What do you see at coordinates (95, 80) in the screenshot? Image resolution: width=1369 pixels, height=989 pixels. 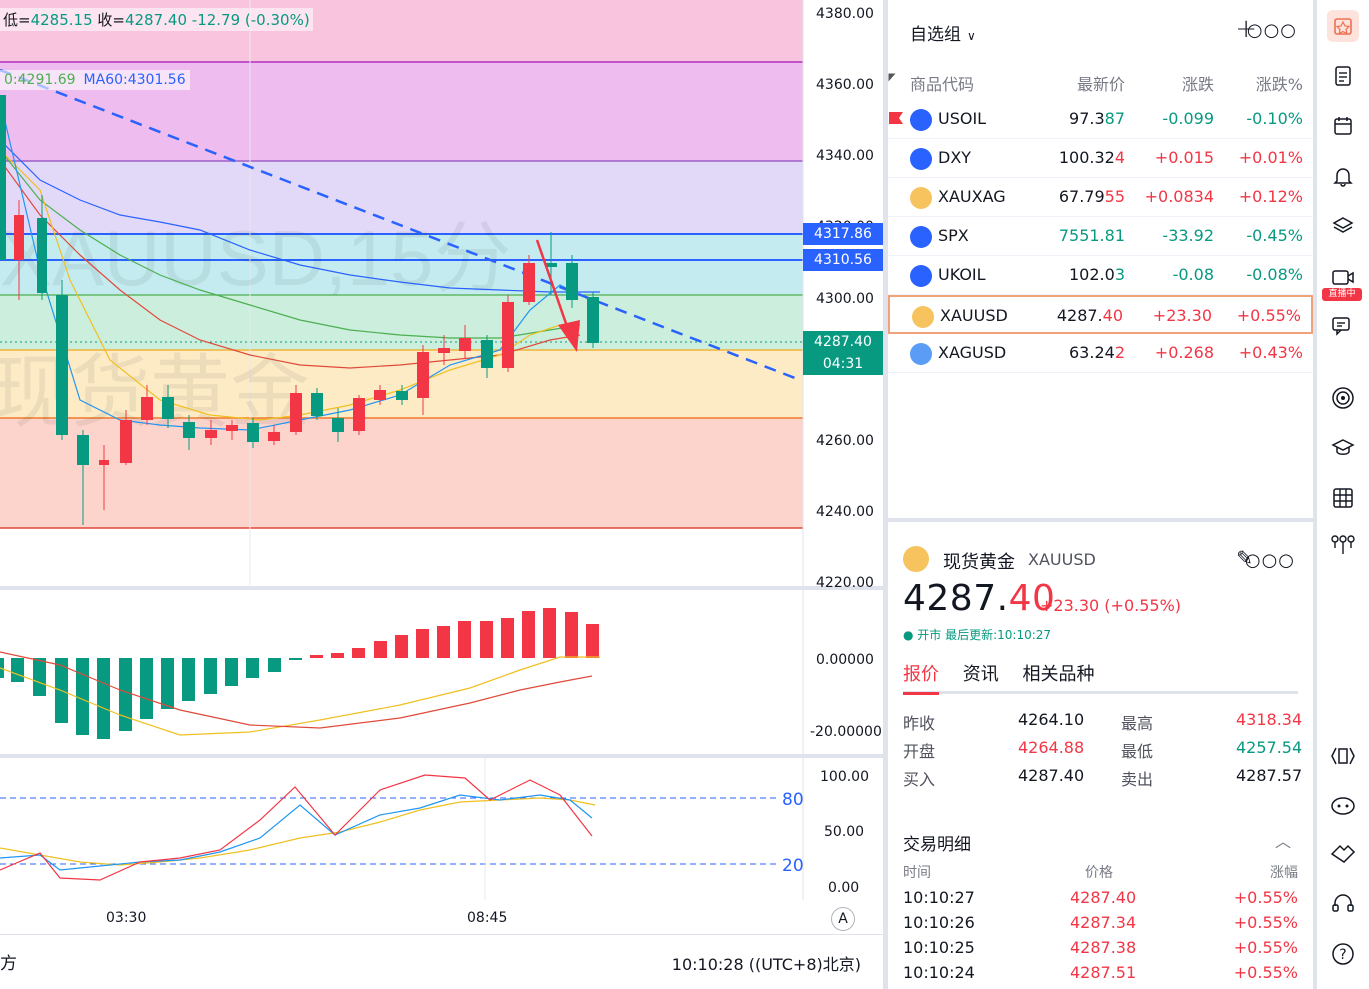 I see `ma-legend: 0:4291.69 MA60:4301.56` at bounding box center [95, 80].